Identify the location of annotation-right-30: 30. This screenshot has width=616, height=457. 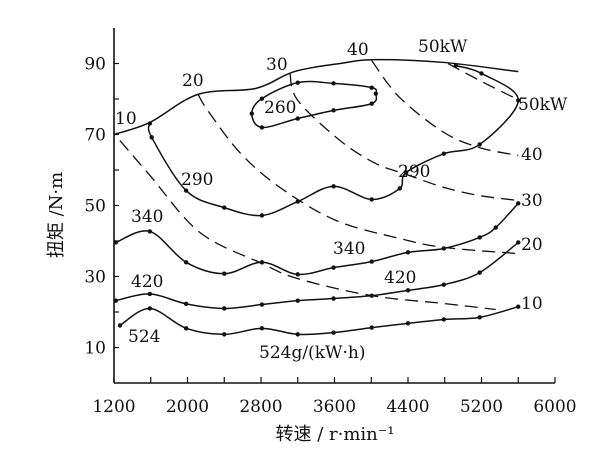
(532, 201).